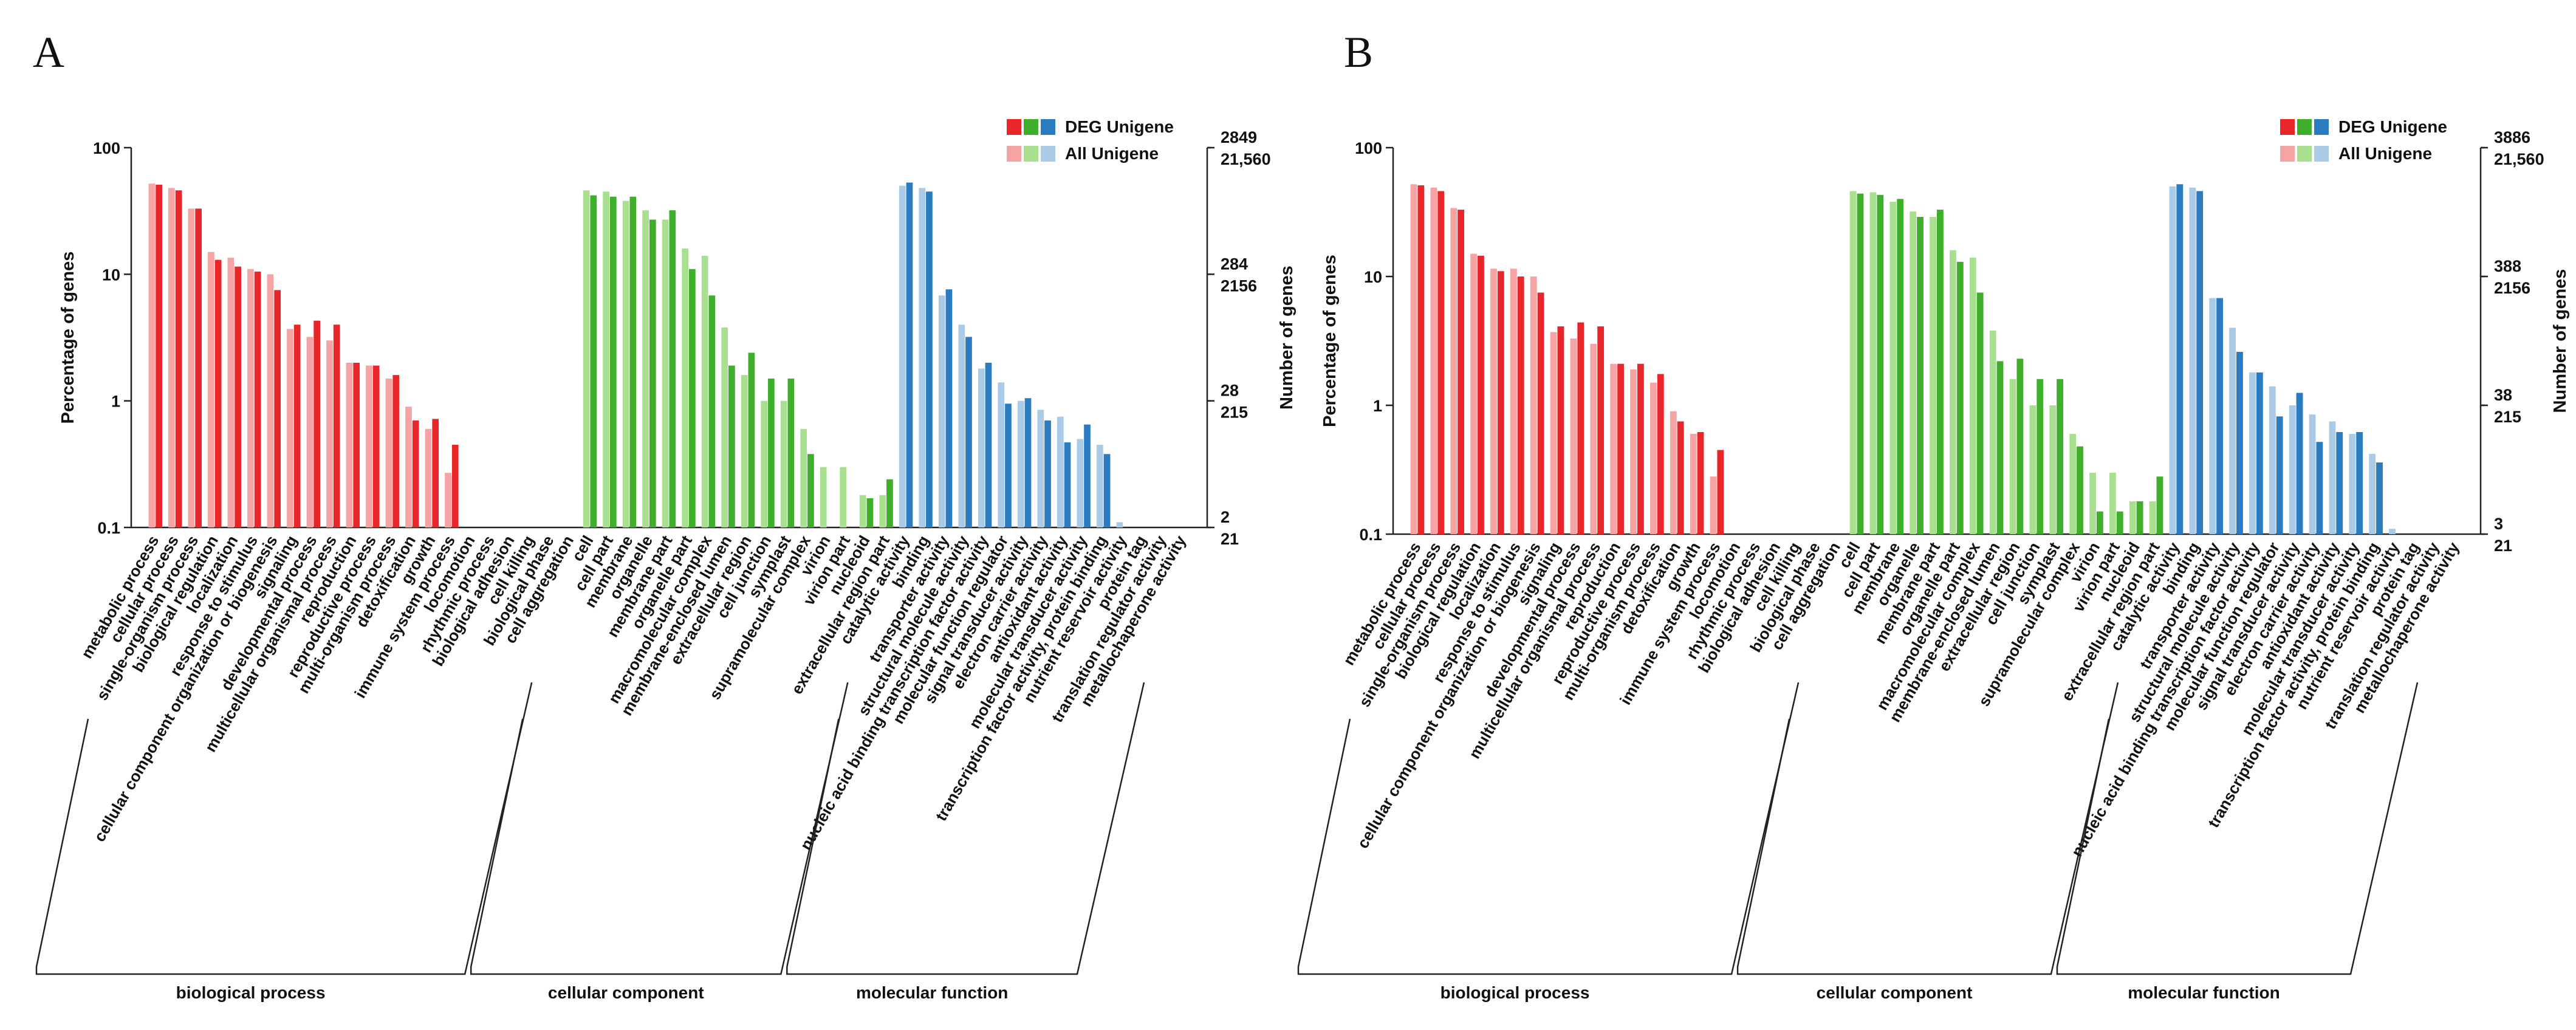  What do you see at coordinates (1234, 412) in the screenshot?
I see `y2-tick-label-all: 215` at bounding box center [1234, 412].